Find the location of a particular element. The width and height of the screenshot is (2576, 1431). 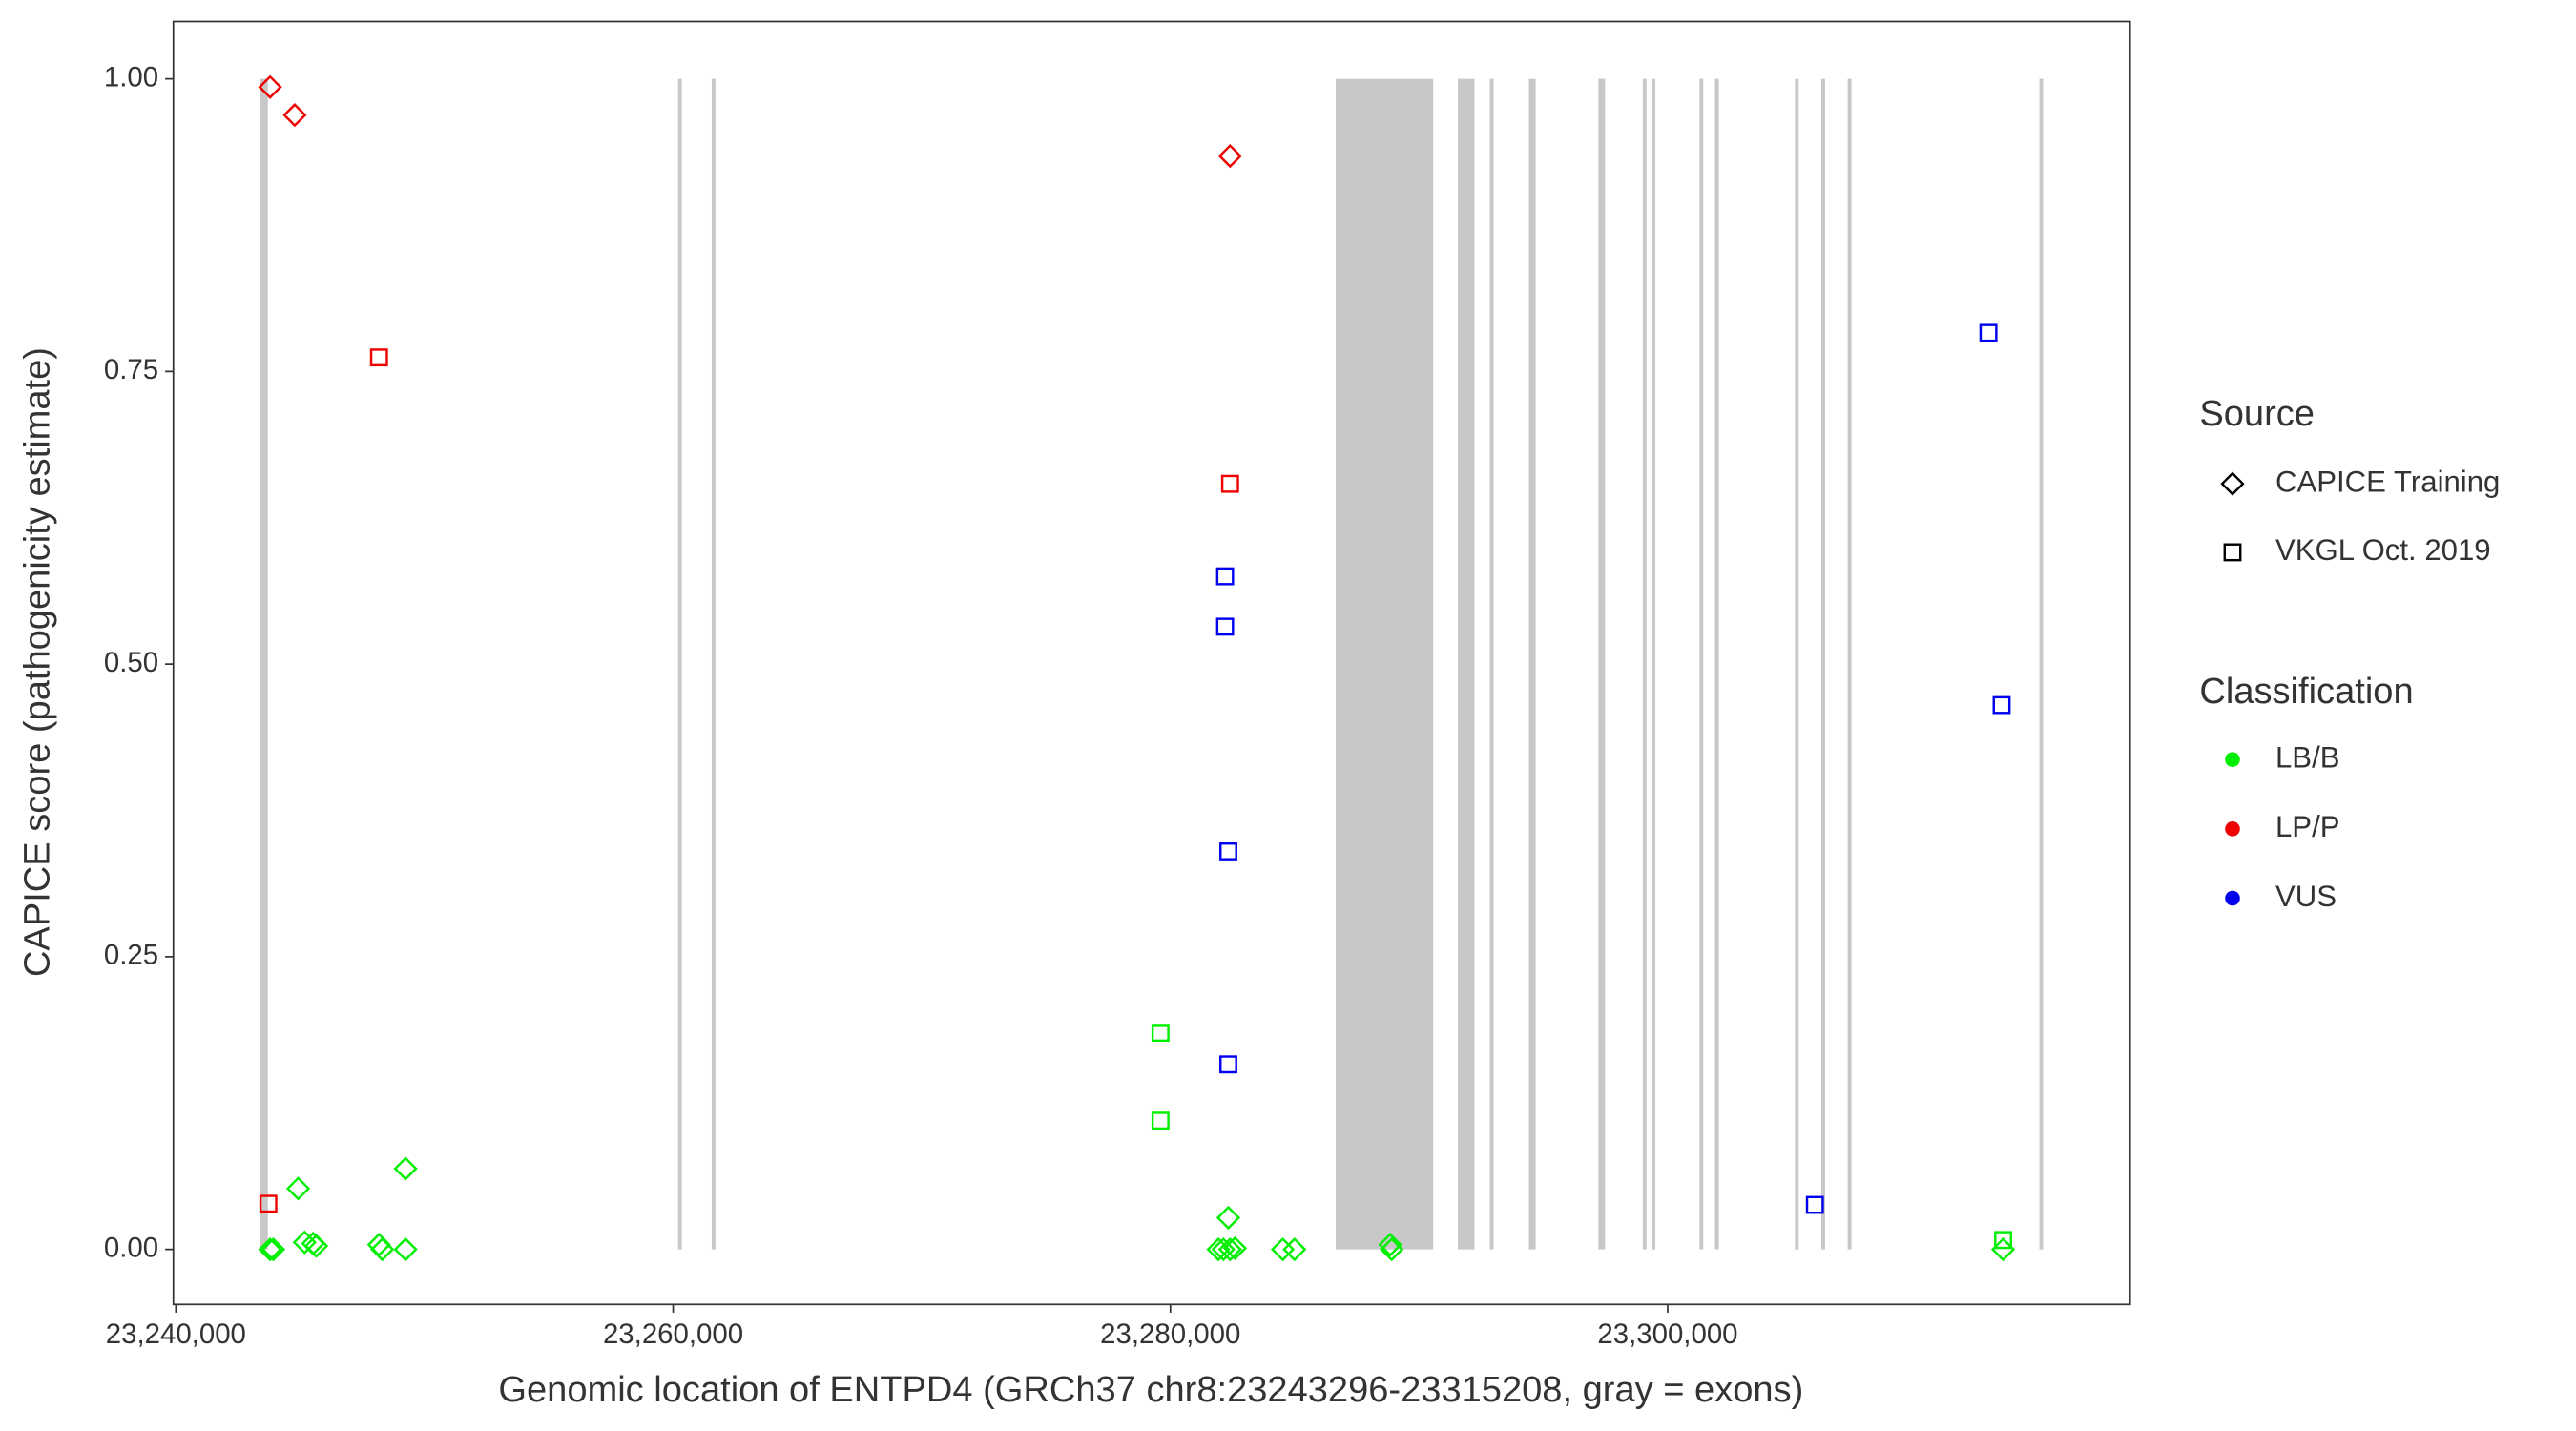

legend-label: VKGL Oct. 2019 is located at coordinates (2383, 550).